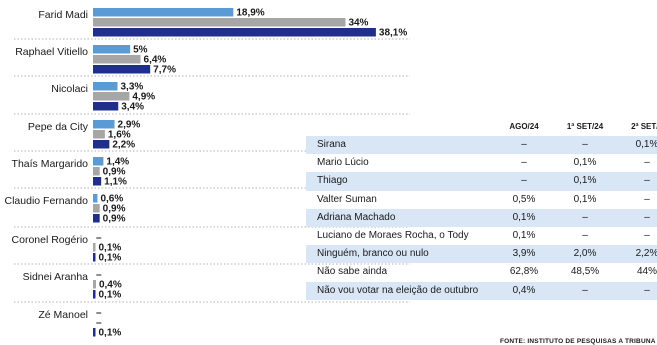 The image size is (657, 345). What do you see at coordinates (111, 199) in the screenshot?
I see `bar-value-label: 0,6%` at bounding box center [111, 199].